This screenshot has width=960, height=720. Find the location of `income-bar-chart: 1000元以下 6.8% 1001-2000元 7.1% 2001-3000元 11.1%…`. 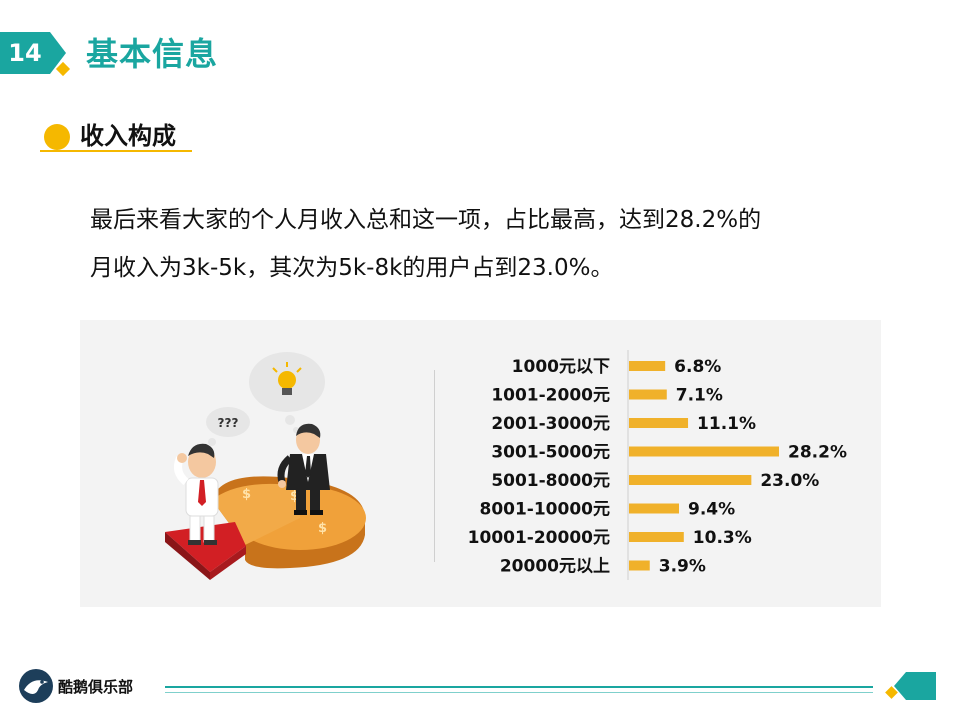

income-bar-chart: 1000元以下 6.8% 1001-2000元 7.1% 2001-3000元 11.1%… is located at coordinates (657, 465).